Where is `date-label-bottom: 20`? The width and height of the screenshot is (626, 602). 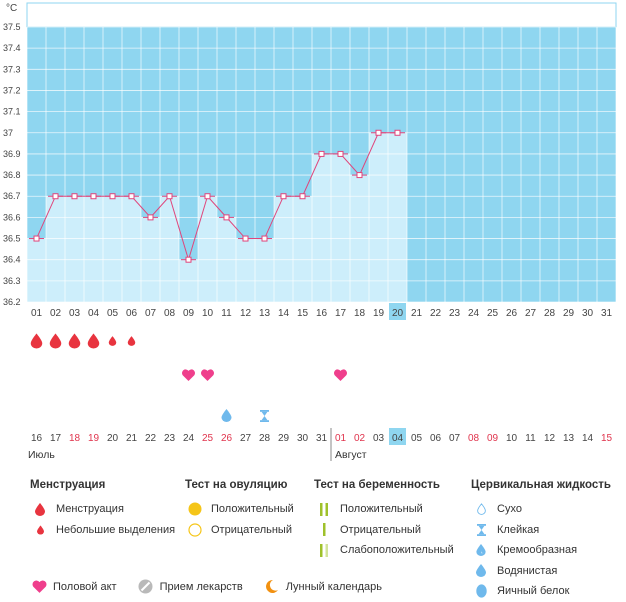
date-label-bottom: 20 is located at coordinates (113, 438).